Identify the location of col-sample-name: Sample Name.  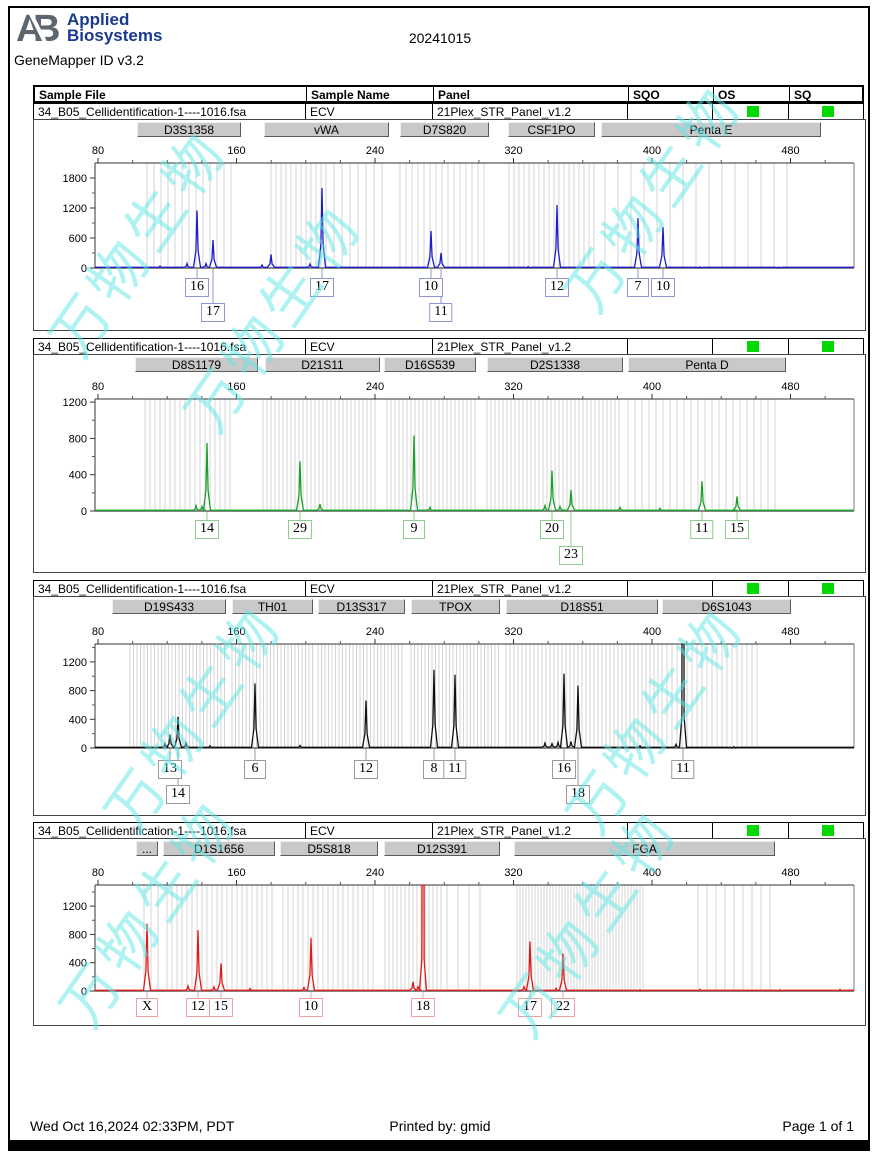
(370, 94).